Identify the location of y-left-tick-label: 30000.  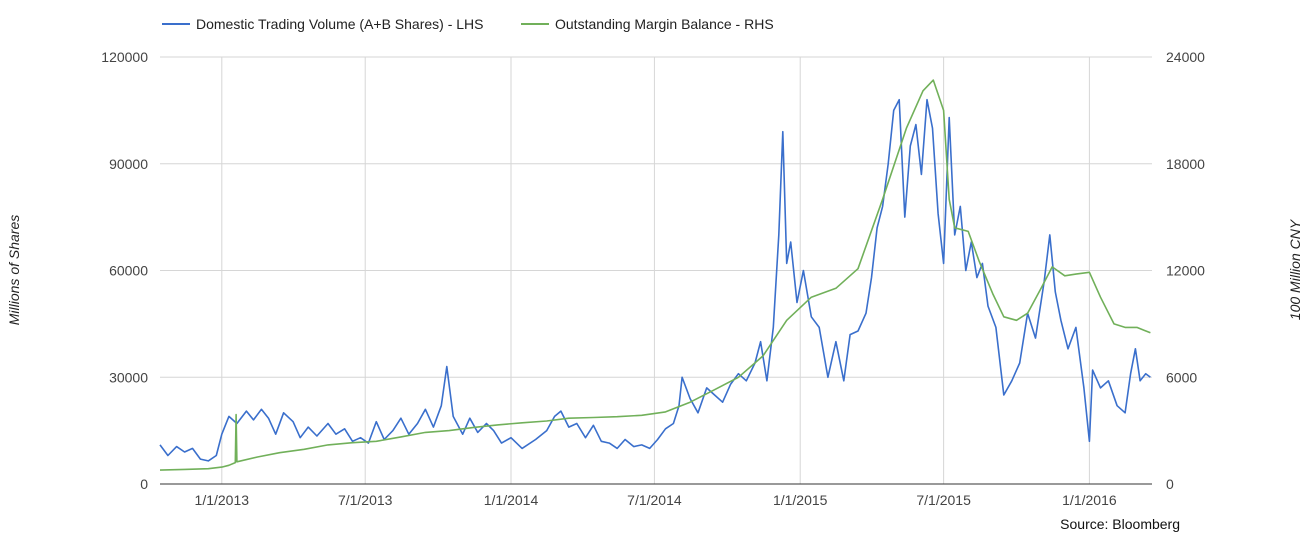
(128, 377).